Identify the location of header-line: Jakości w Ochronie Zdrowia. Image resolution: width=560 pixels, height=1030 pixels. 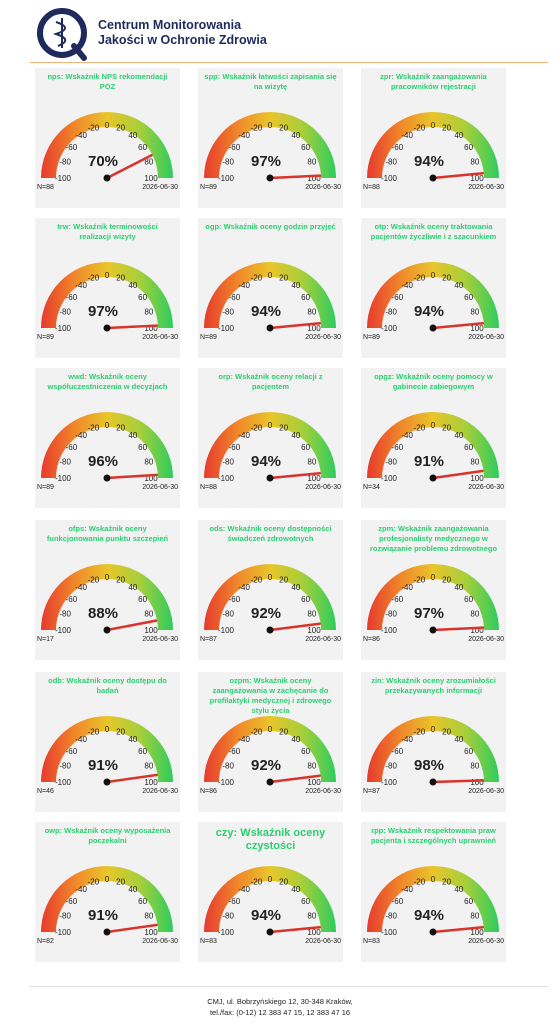
(182, 40).